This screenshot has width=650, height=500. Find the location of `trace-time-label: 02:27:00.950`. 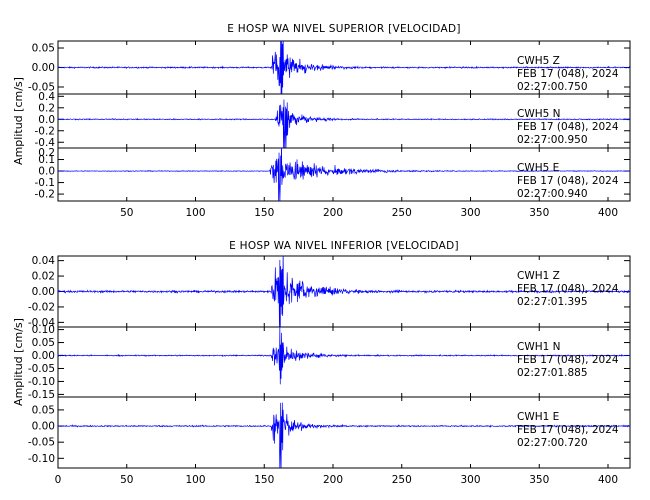

trace-time-label: 02:27:00.950 is located at coordinates (552, 140).